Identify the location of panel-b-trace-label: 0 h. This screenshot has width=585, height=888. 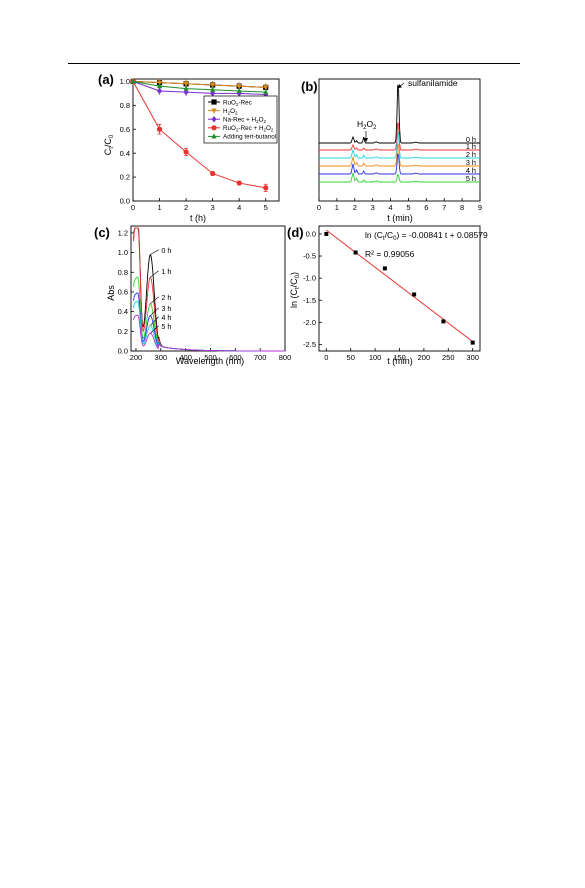
(471, 139).